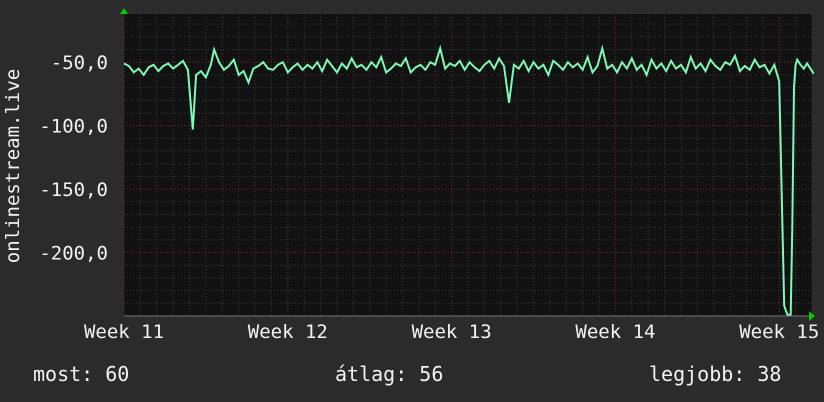 Image resolution: width=824 pixels, height=402 pixels. Describe the element at coordinates (73, 127) in the screenshot. I see `y-tick-label: -100,0` at that location.